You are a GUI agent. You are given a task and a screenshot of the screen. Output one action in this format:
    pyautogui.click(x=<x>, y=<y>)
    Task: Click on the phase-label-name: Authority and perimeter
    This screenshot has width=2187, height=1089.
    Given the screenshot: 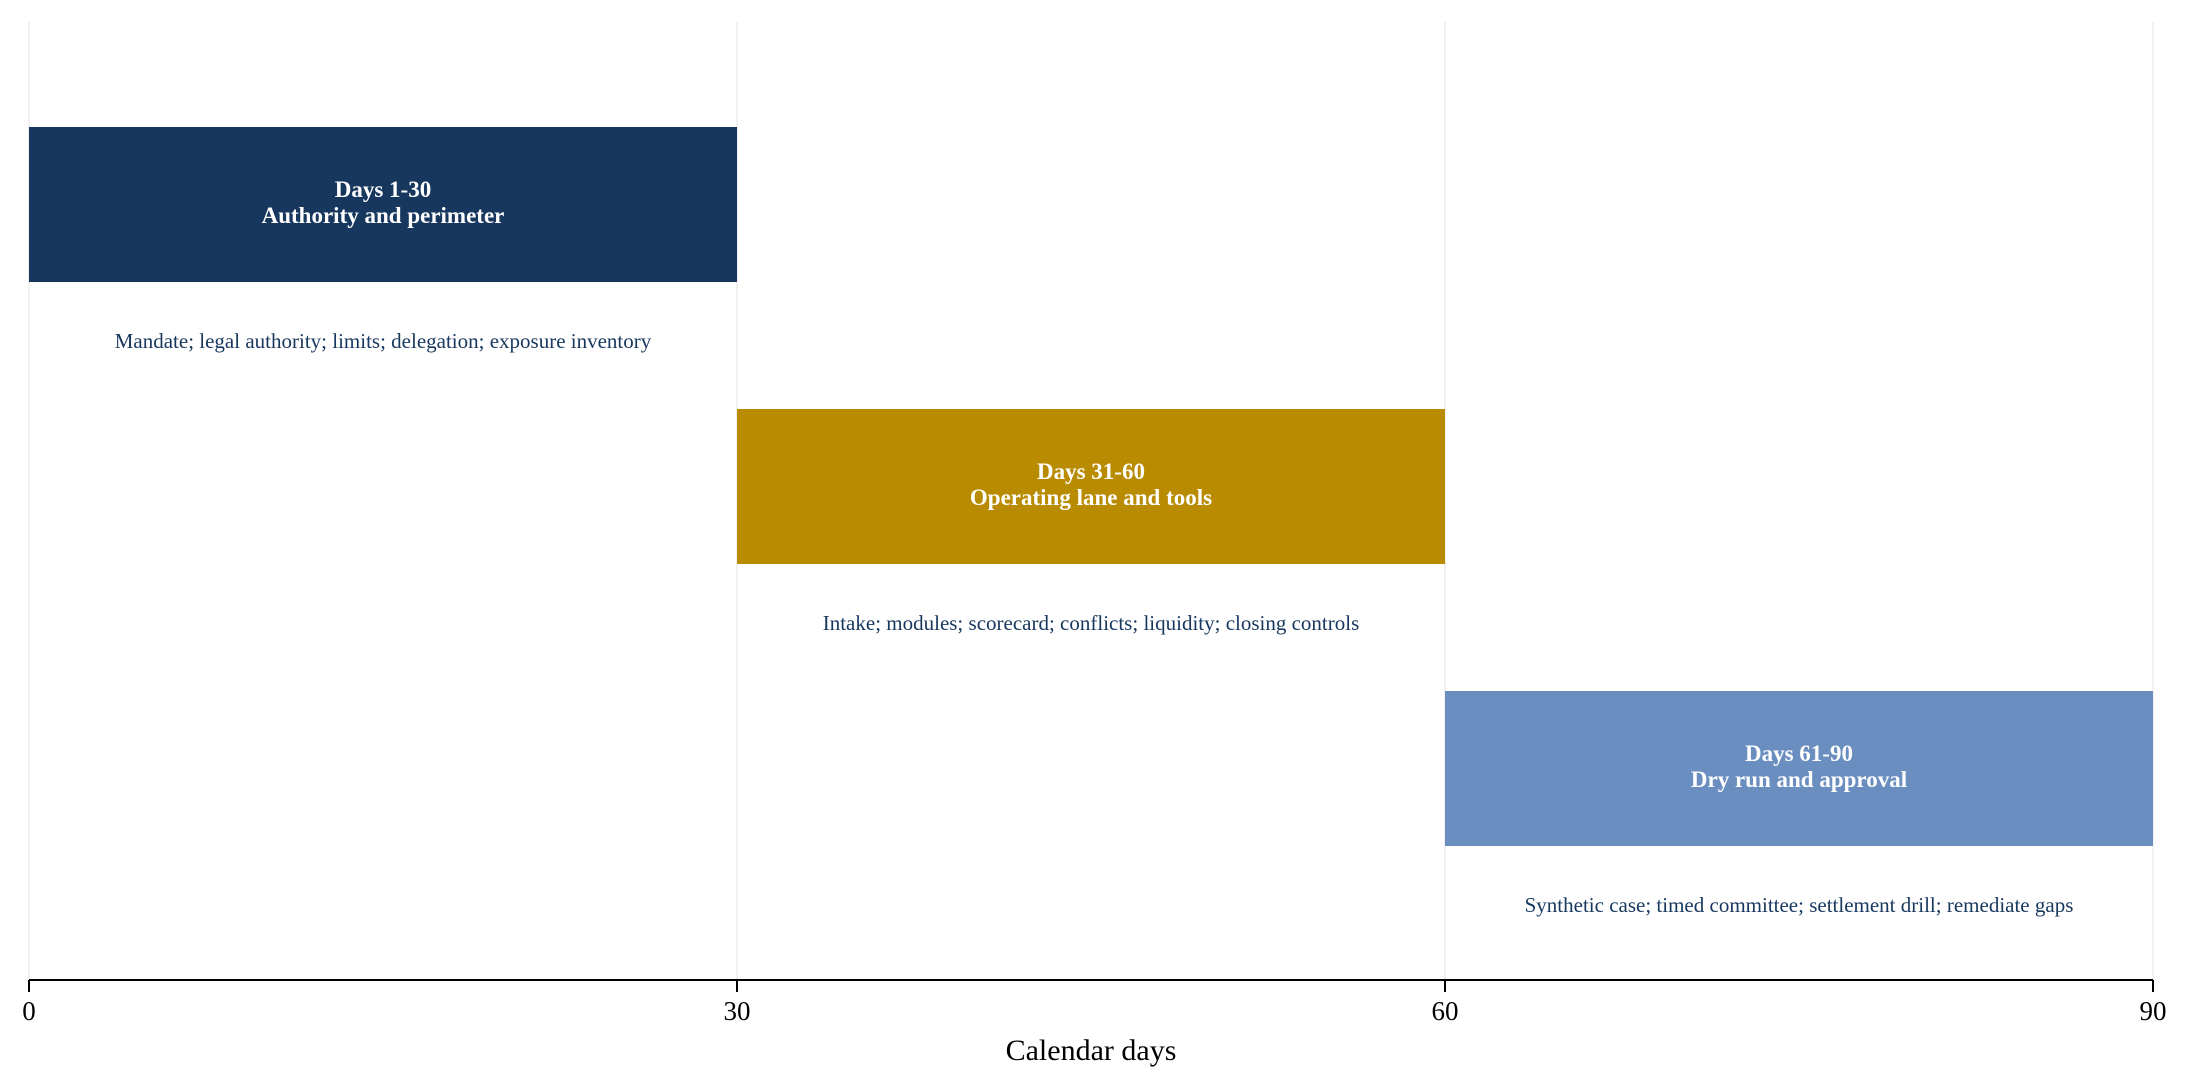 What is the action you would take?
    pyautogui.click(x=383, y=215)
    